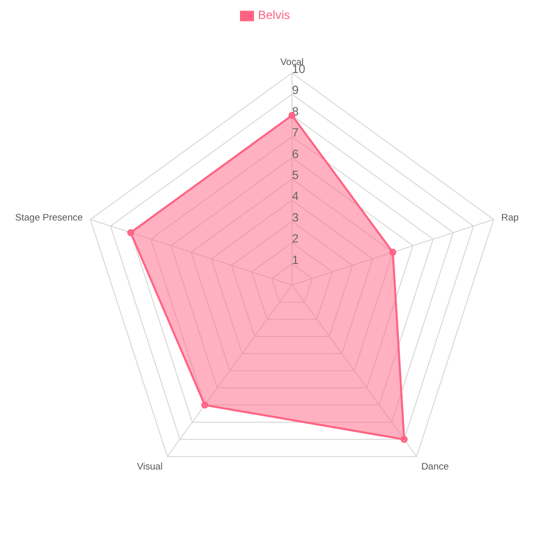 The width and height of the screenshot is (540, 541). I want to click on spoke-label: Dance, so click(435, 467).